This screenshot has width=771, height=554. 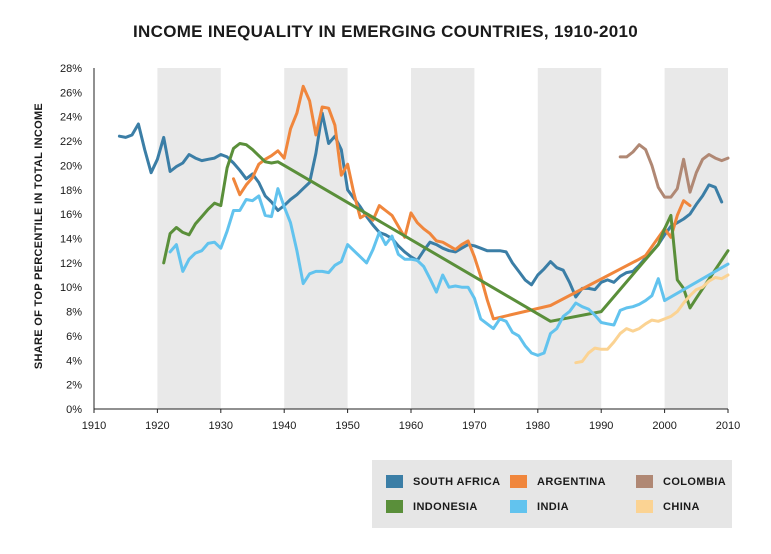 I want to click on legend-item-south-africa: SOUTH AFRICA, so click(x=443, y=481).